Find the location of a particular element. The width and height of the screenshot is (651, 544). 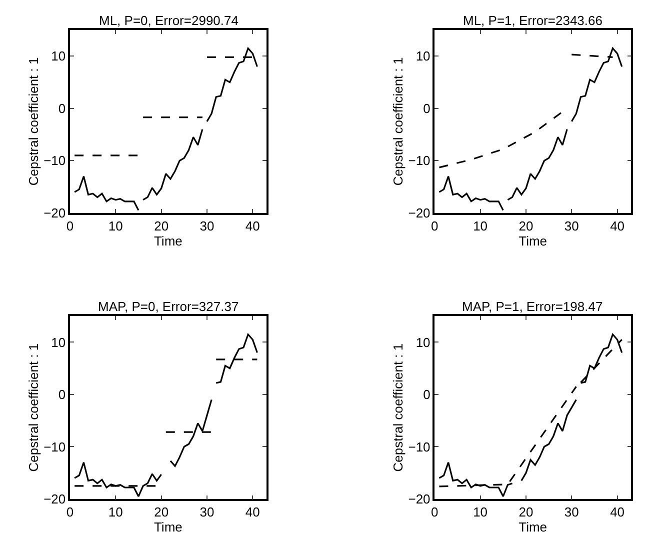

chart-title: MAP, P=1, Error=198.47 is located at coordinates (532, 306).